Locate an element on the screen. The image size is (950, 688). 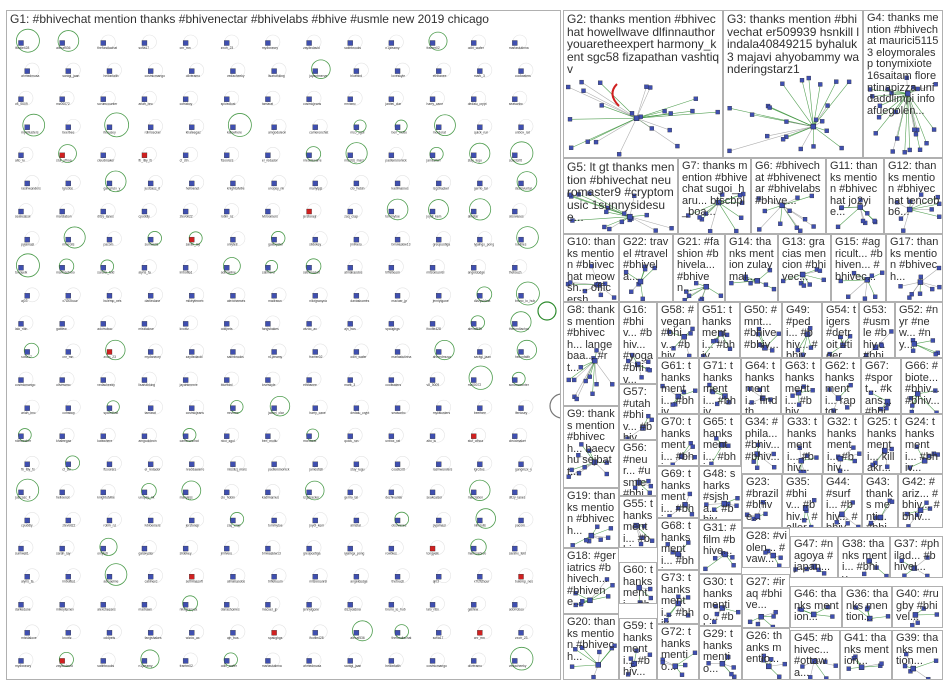
g1-node-label: stuf_ofhoa is located at coordinates (64, 160).